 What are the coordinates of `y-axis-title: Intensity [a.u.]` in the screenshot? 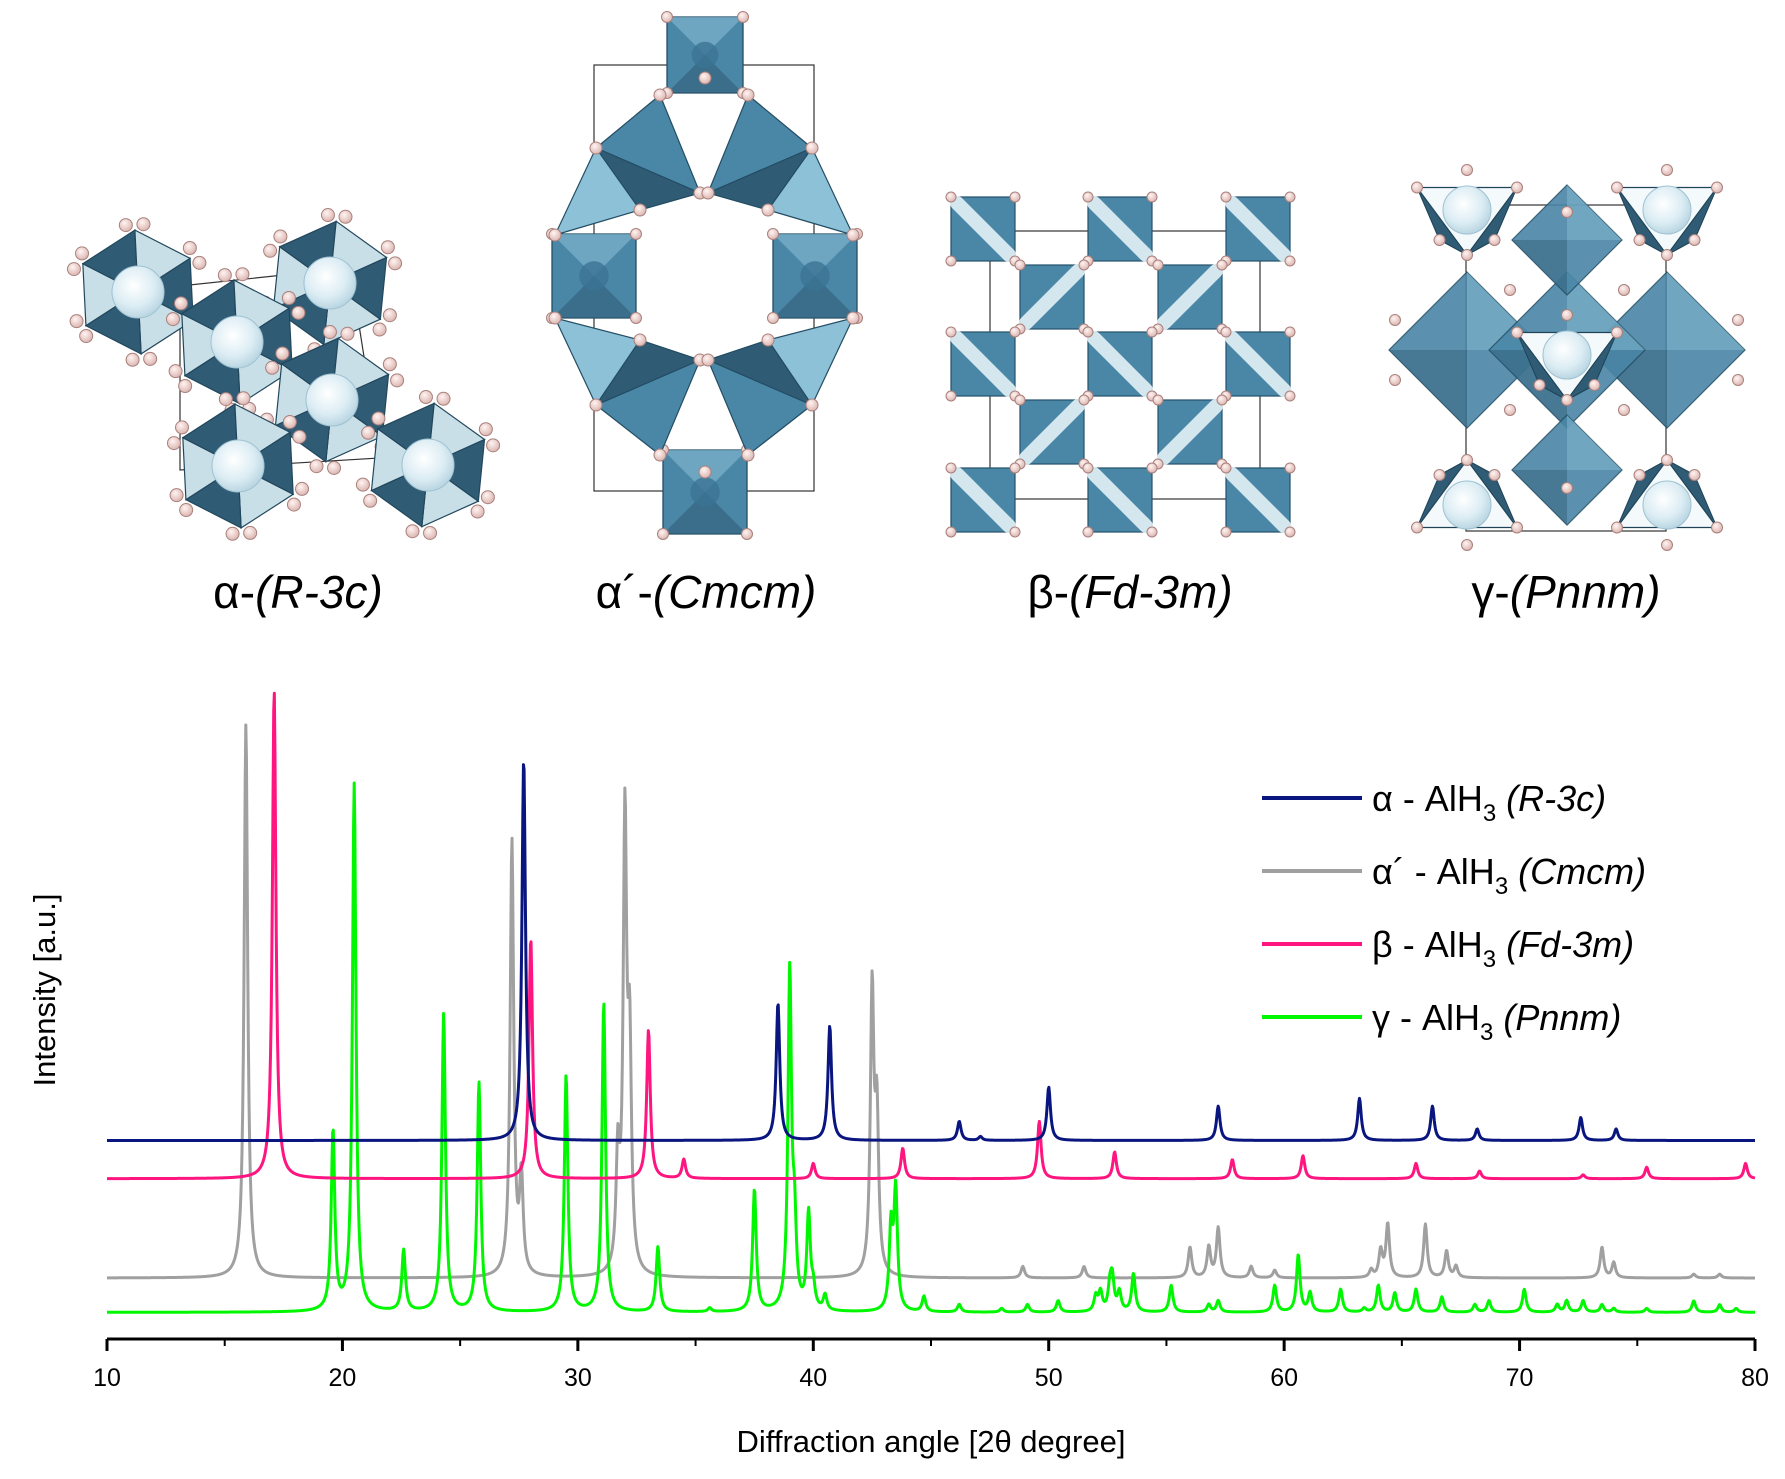 It's located at (44, 990).